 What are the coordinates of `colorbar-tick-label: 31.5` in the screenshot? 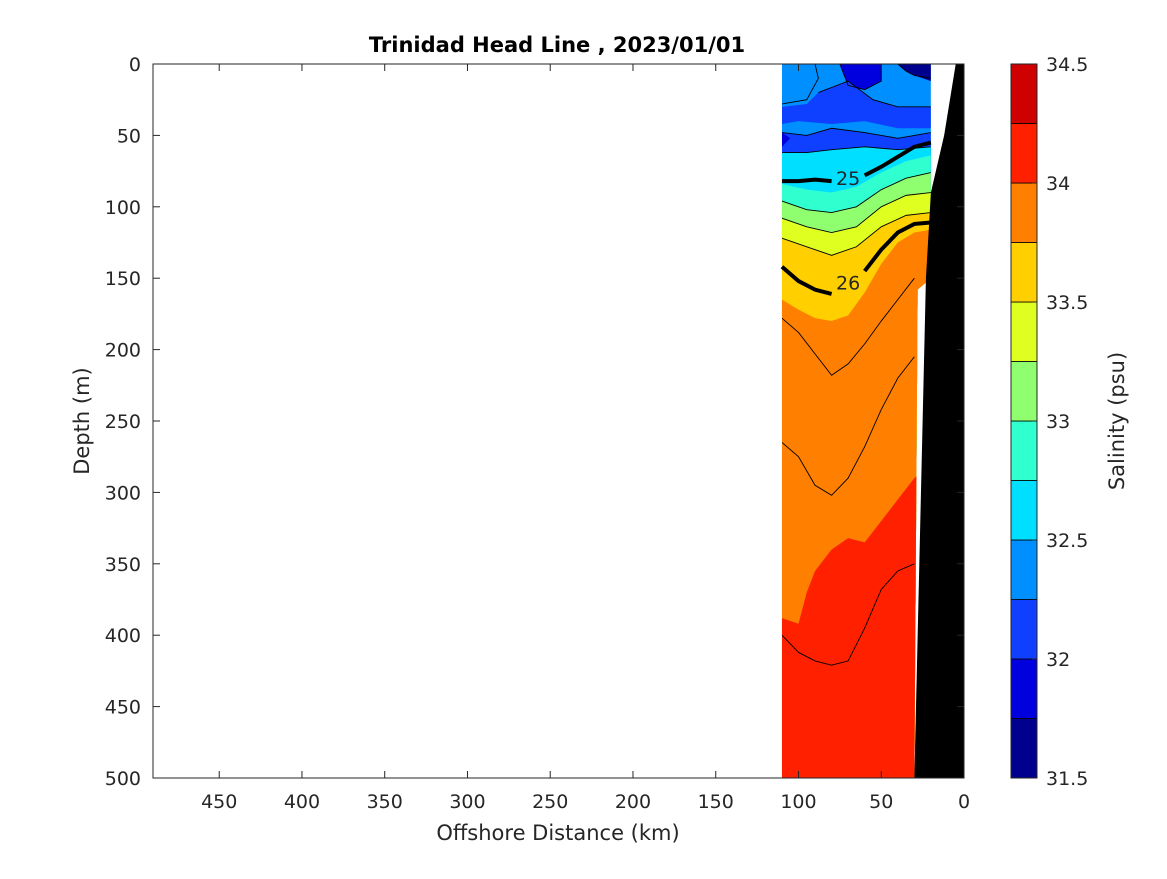 It's located at (1067, 779).